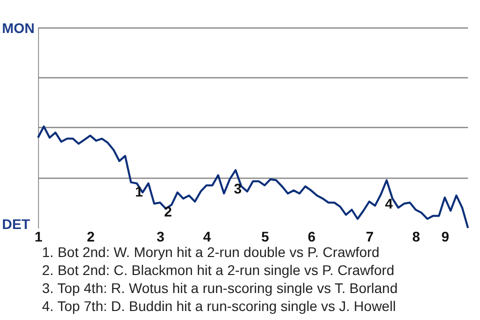 This screenshot has height=320, width=480. I want to click on text: 3. Top 4th: R. Wotus hit a run-scoring single vs T. Borland, so click(220, 288).